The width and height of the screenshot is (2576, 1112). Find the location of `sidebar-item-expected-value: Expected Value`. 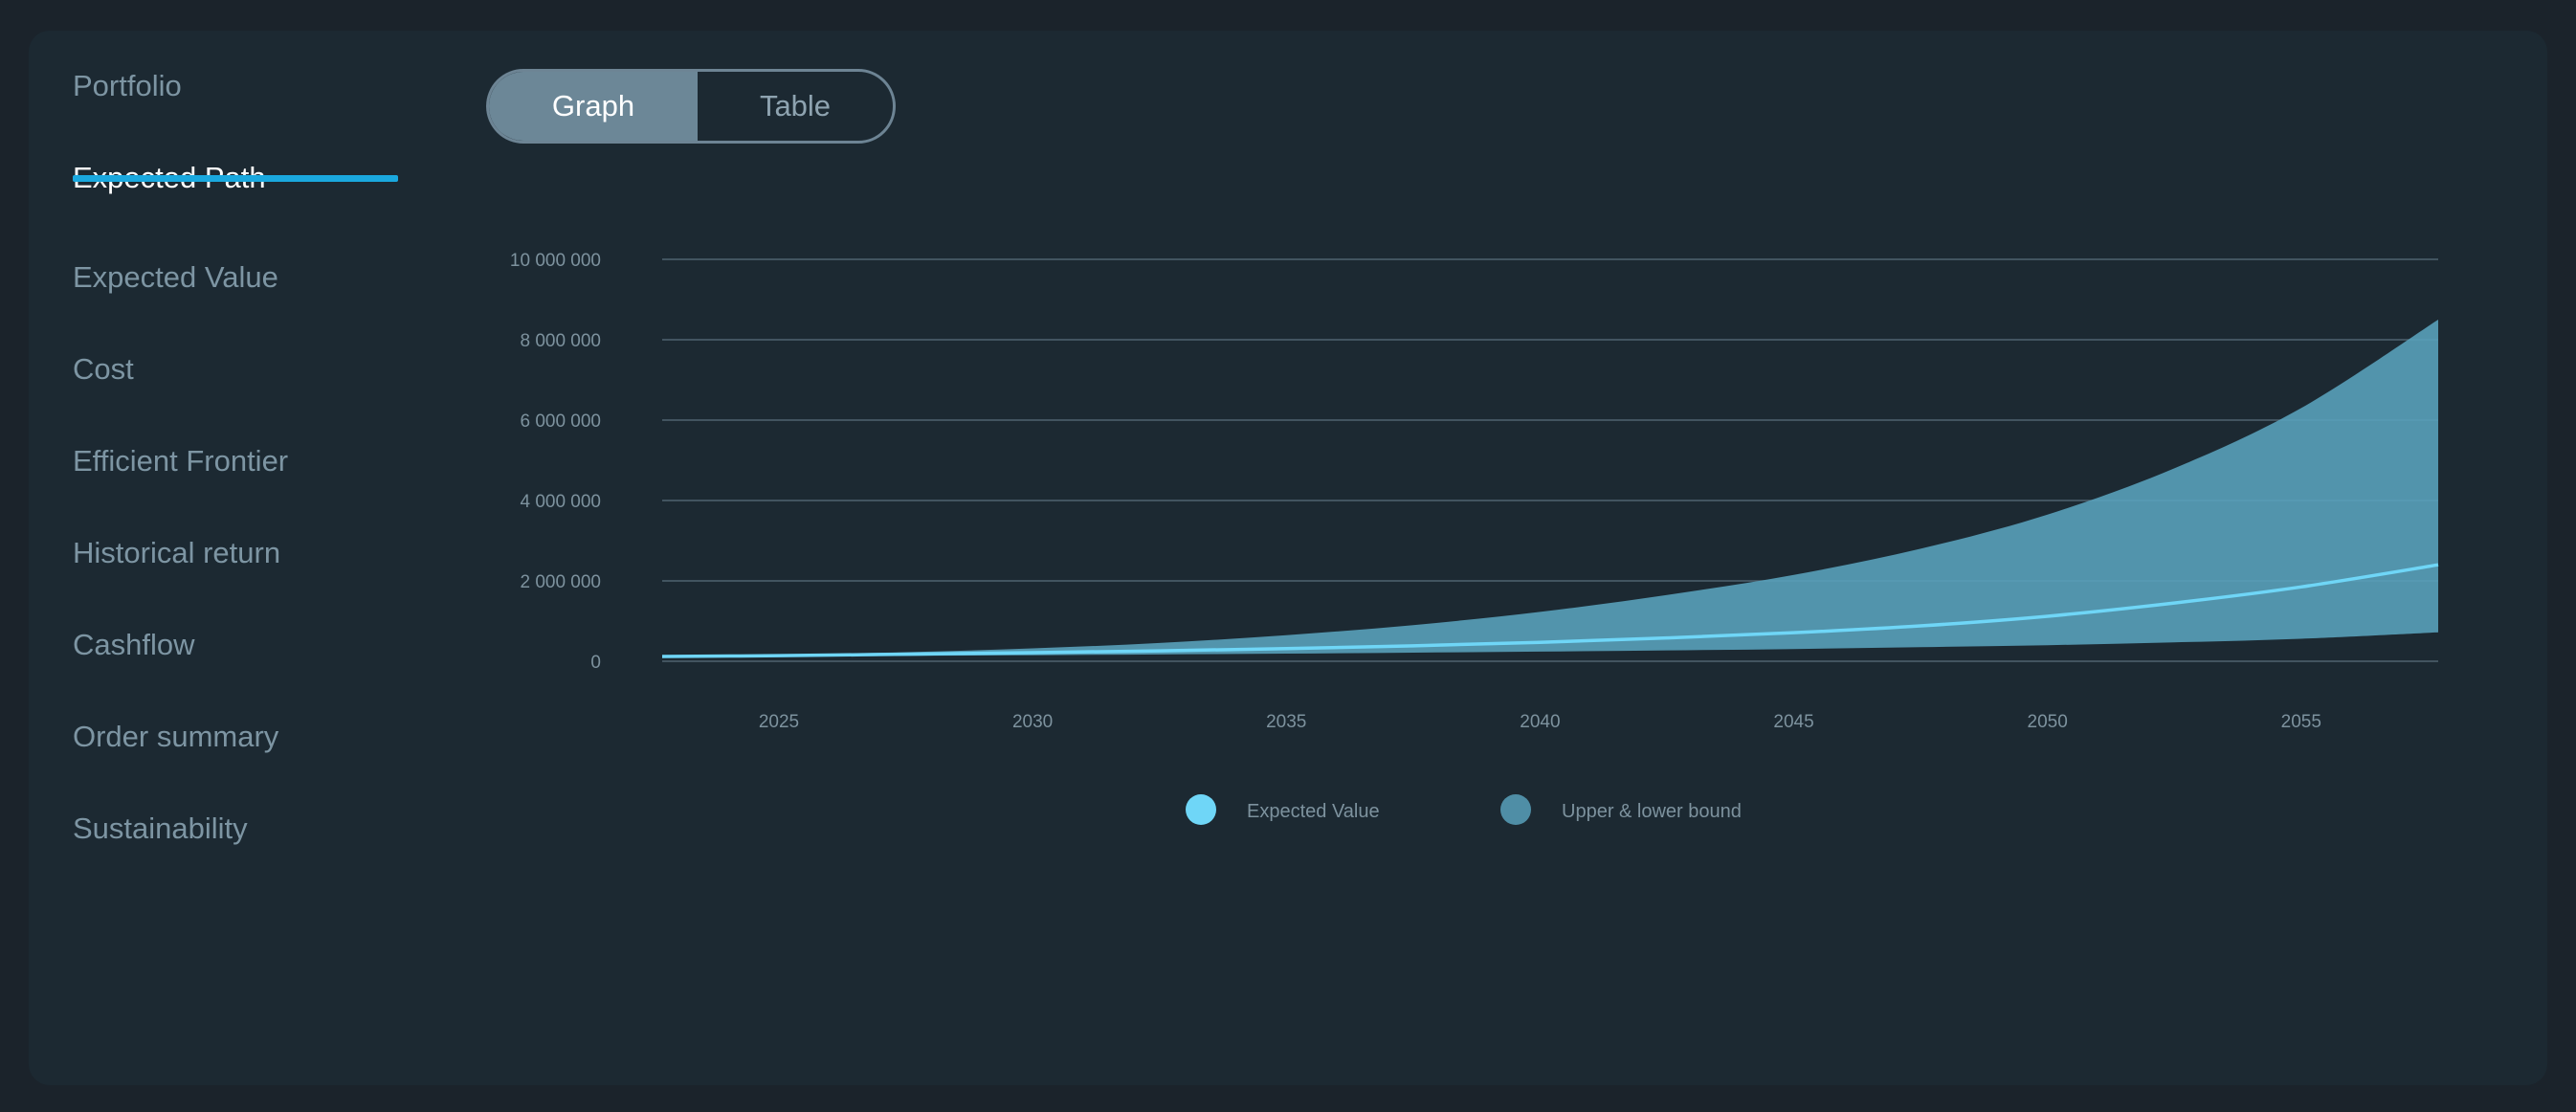

sidebar-item-expected-value: Expected Value is located at coordinates (175, 277).